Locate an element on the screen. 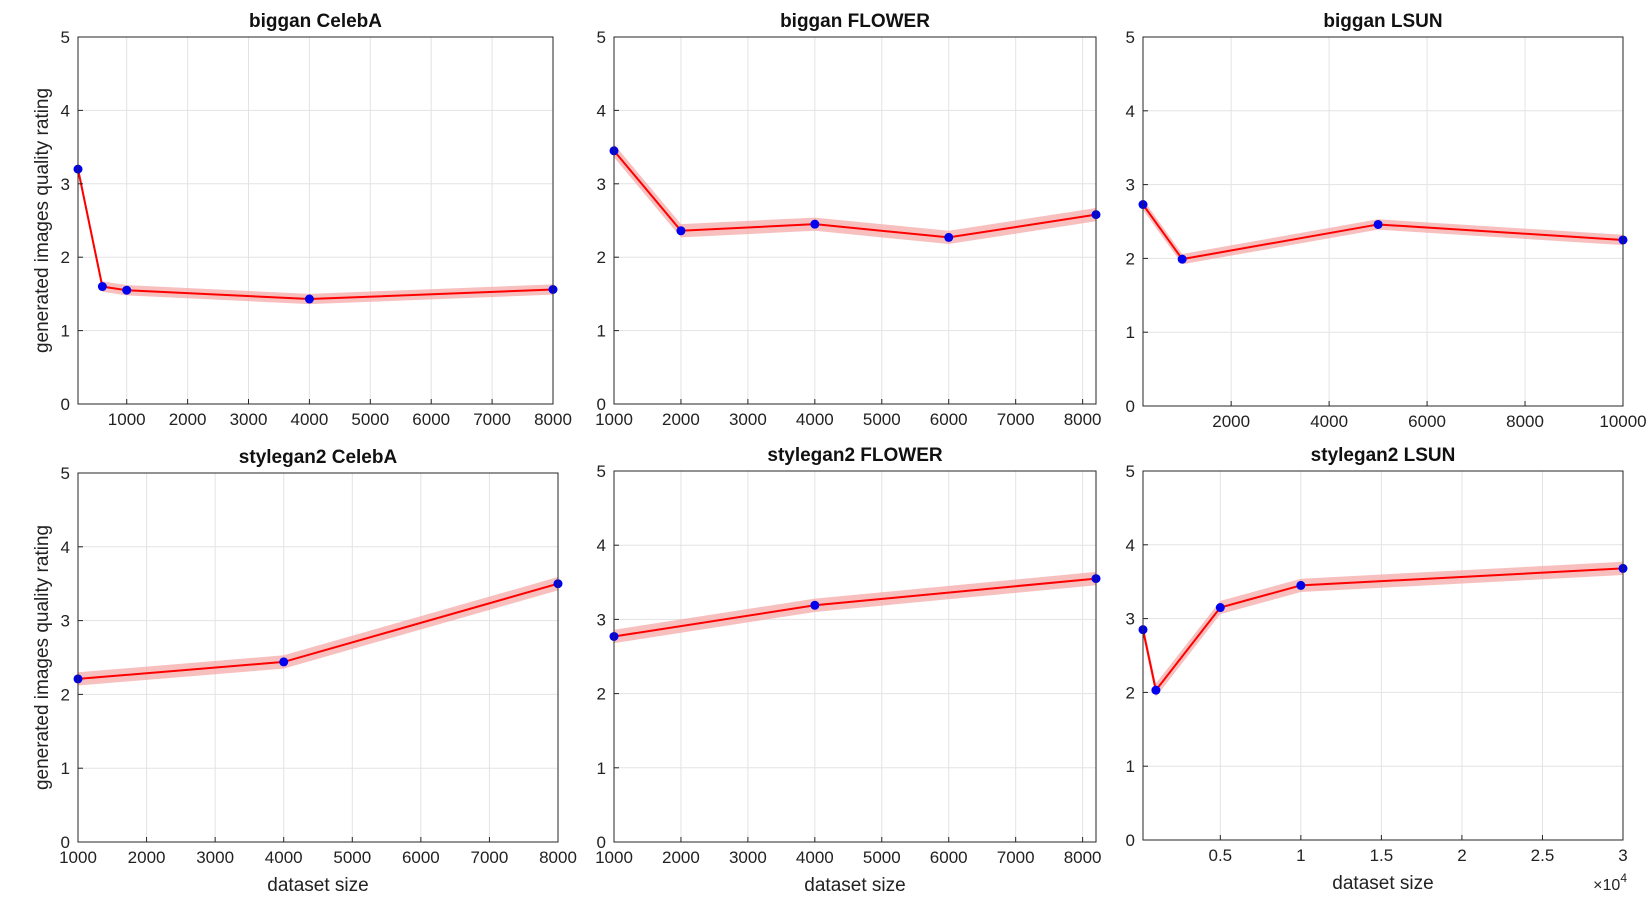  x-tick-label: 2 is located at coordinates (1461, 855).